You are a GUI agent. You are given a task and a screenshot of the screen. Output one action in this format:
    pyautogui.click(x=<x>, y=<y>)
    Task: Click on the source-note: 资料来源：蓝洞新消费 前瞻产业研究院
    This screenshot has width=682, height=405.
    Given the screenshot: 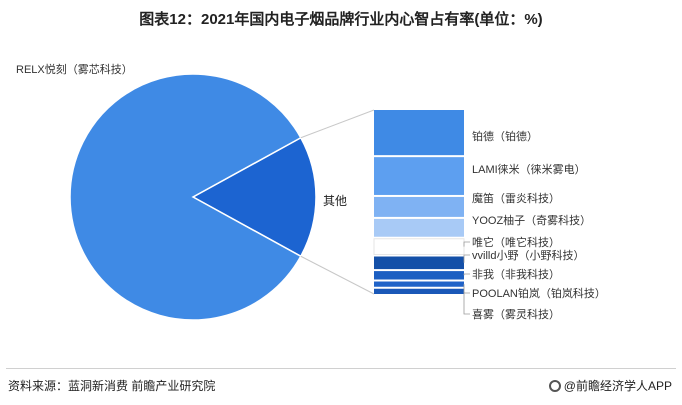 What is the action you would take?
    pyautogui.click(x=112, y=386)
    